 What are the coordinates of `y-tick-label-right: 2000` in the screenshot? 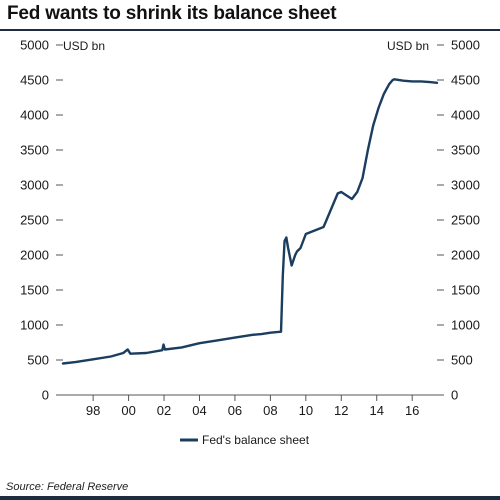 It's located at (465, 255).